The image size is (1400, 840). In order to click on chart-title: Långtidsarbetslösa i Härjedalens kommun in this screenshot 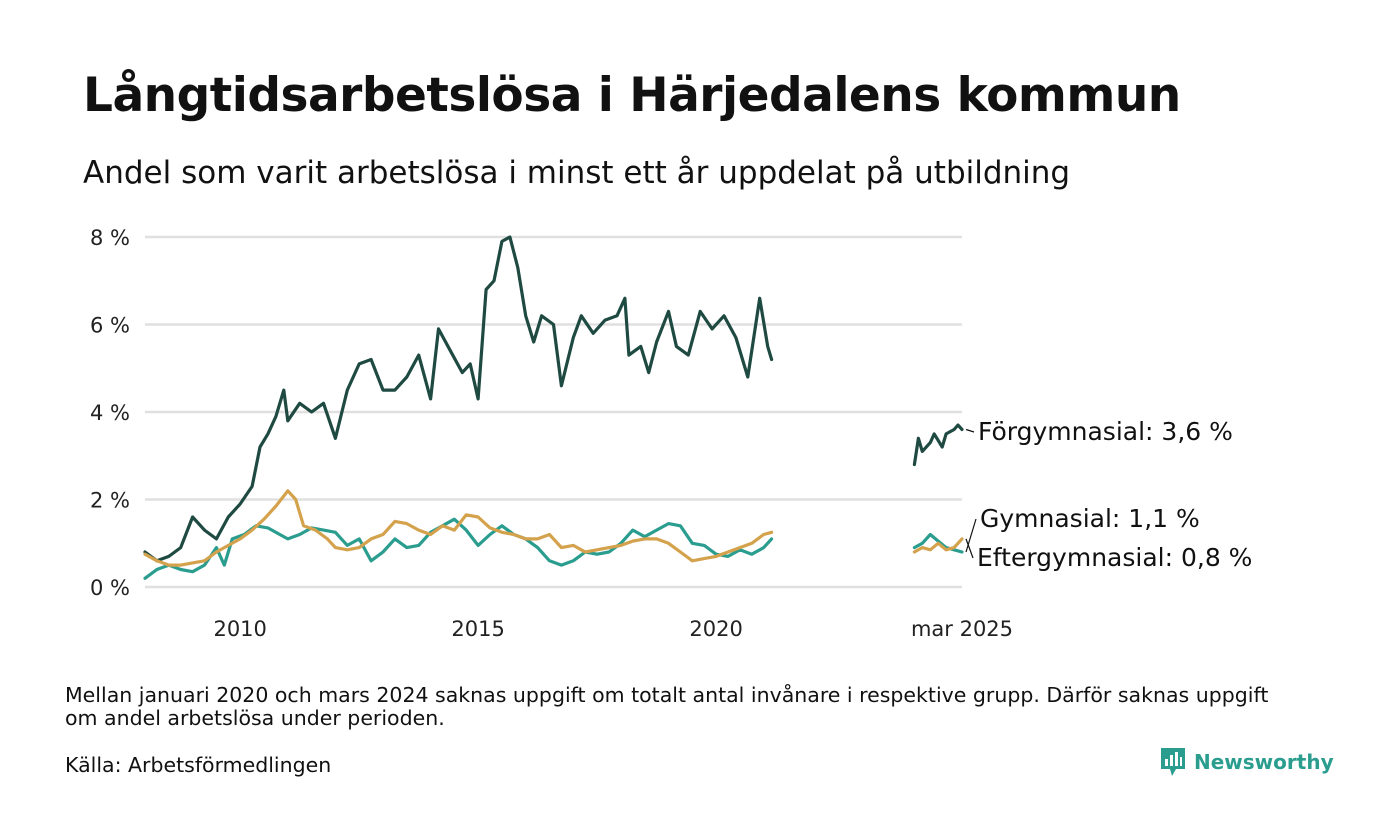, I will do `click(632, 95)`.